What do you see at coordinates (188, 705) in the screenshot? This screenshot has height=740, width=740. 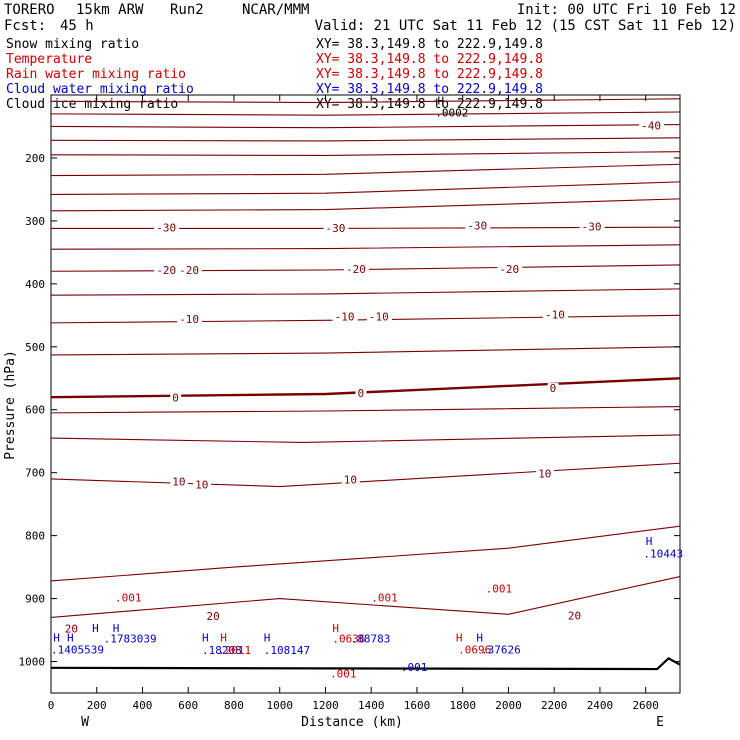 I see `x-tick-label: 600` at bounding box center [188, 705].